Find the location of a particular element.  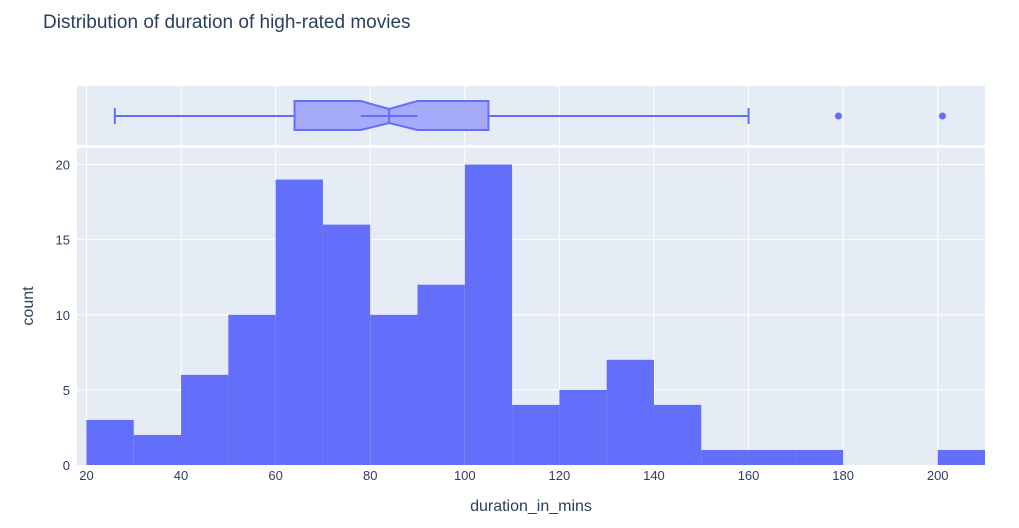

x-tick-label: 160 is located at coordinates (749, 475).